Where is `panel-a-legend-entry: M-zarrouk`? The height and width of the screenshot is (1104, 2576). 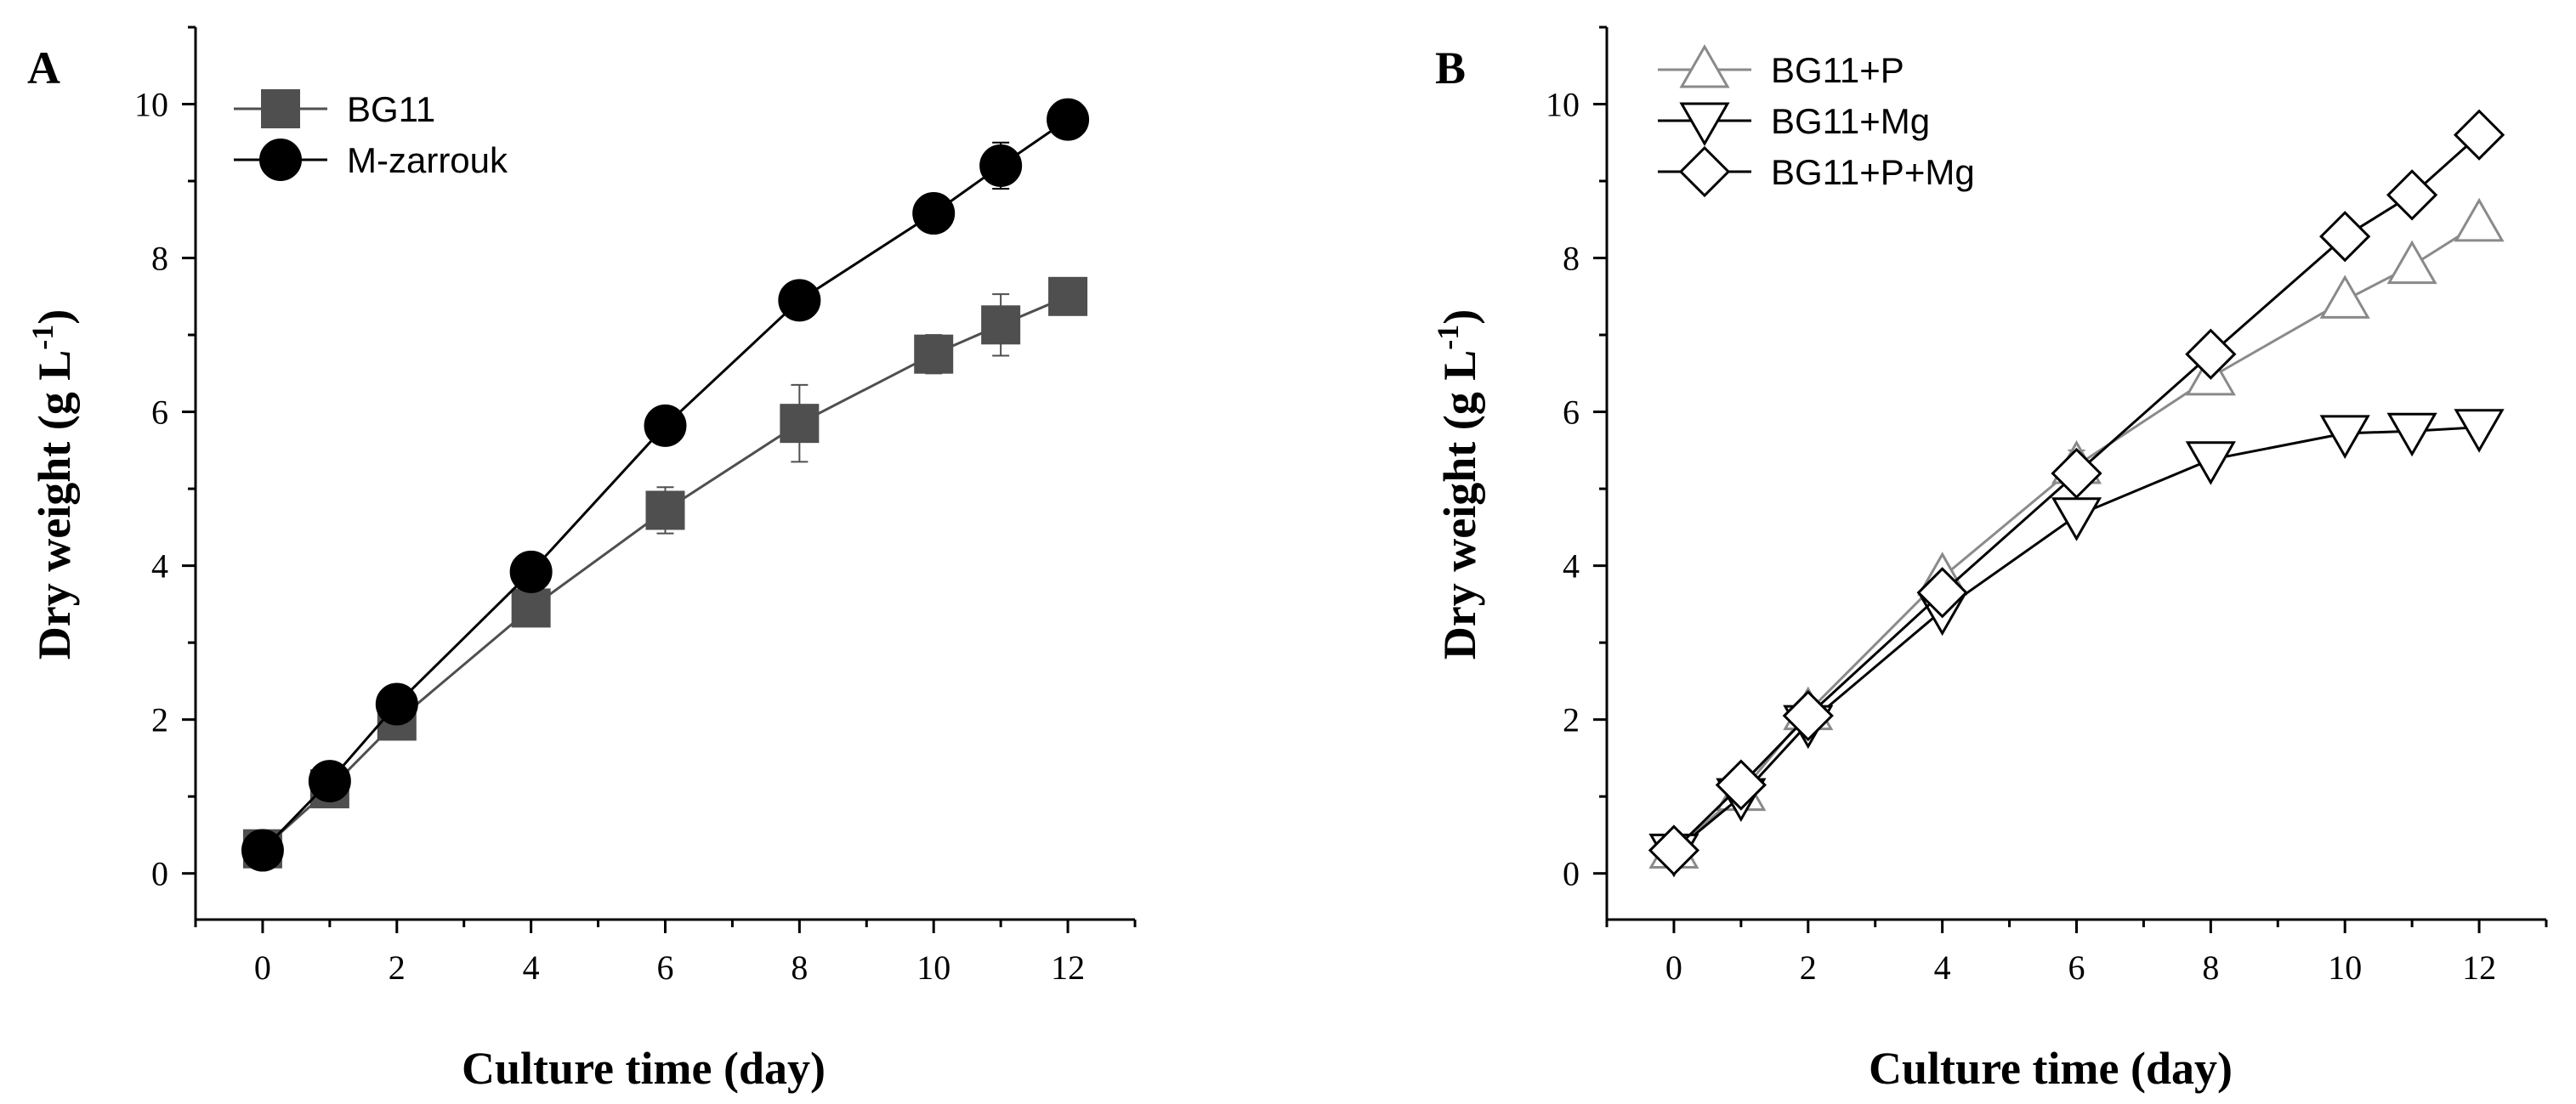 panel-a-legend-entry: M-zarrouk is located at coordinates (371, 160).